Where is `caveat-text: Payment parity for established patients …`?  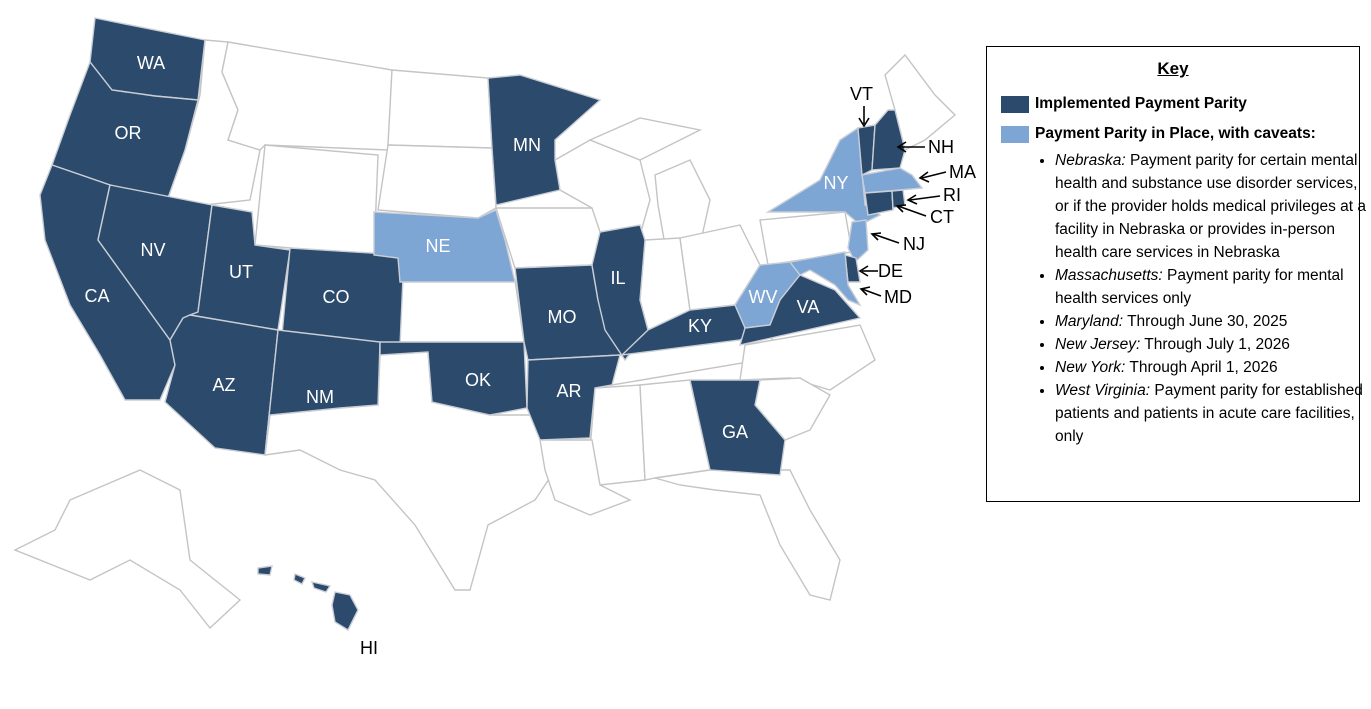 caveat-text: Payment parity for established patients … is located at coordinates (1209, 413).